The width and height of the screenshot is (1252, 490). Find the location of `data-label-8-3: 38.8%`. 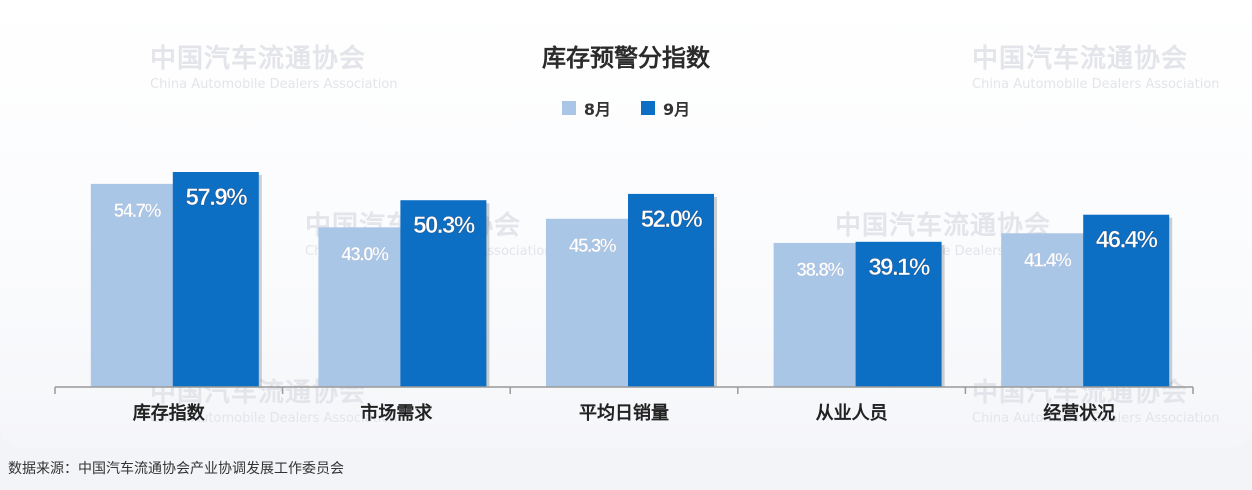

data-label-8-3: 38.8% is located at coordinates (820, 270).